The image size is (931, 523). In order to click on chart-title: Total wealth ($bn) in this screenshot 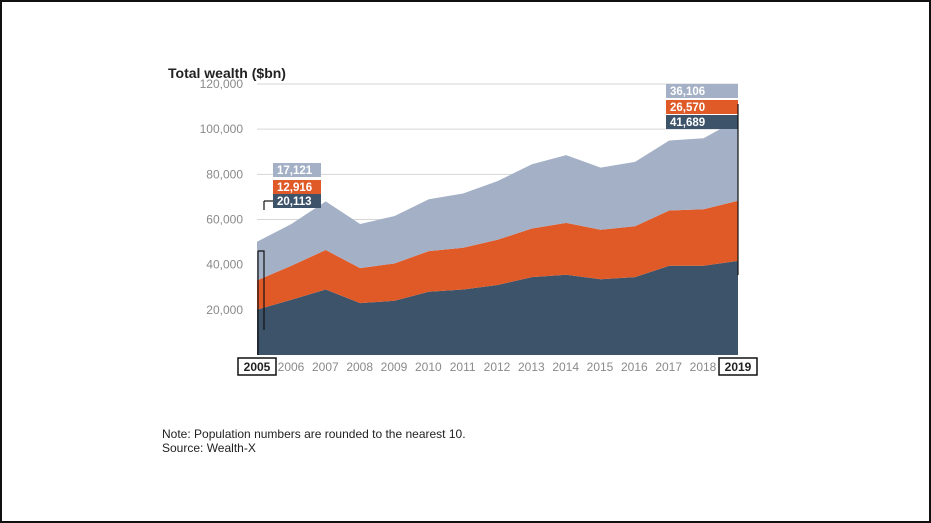, I will do `click(227, 73)`.